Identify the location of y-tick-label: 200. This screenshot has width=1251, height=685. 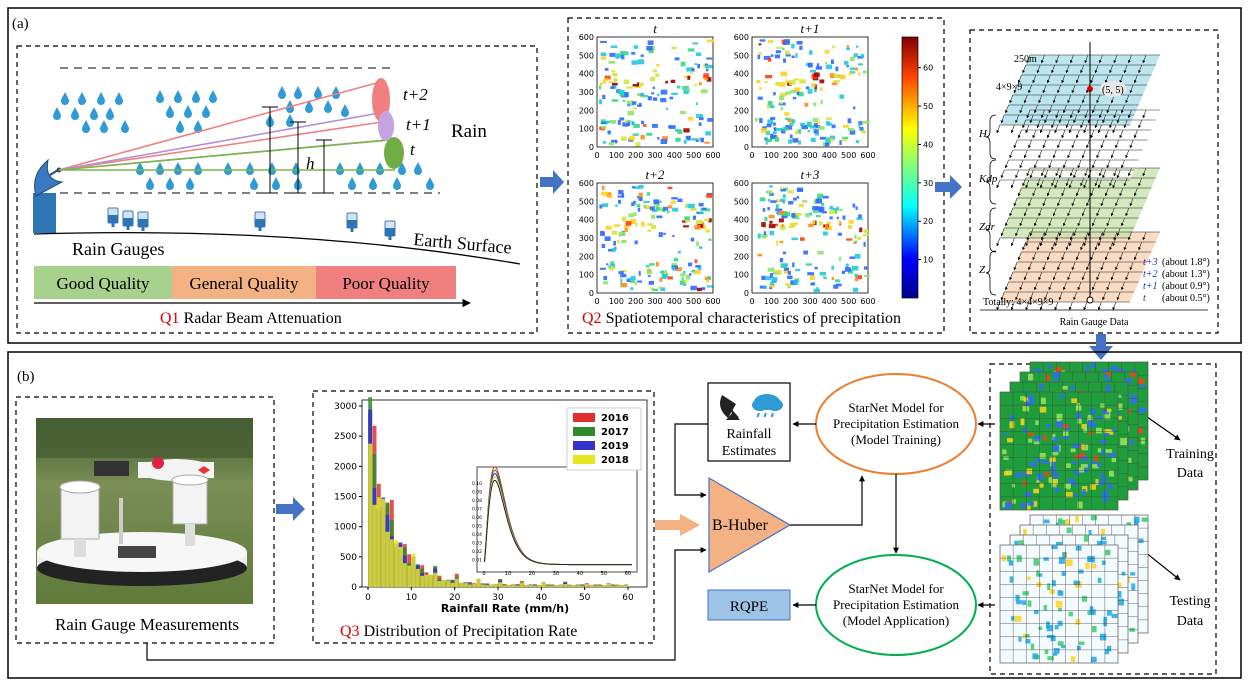
(586, 256).